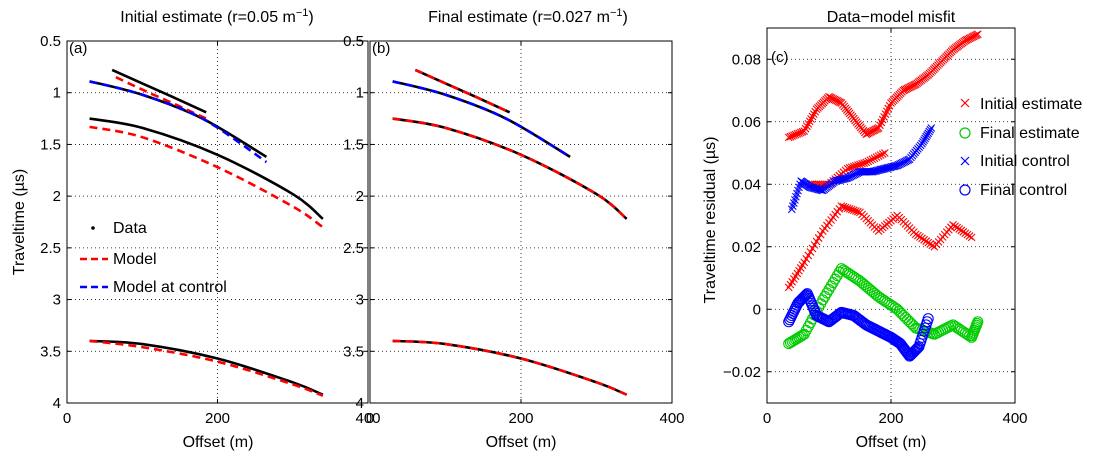 The width and height of the screenshot is (1117, 457). What do you see at coordinates (217, 418) in the screenshot?
I see `x-tick-label: 200` at bounding box center [217, 418].